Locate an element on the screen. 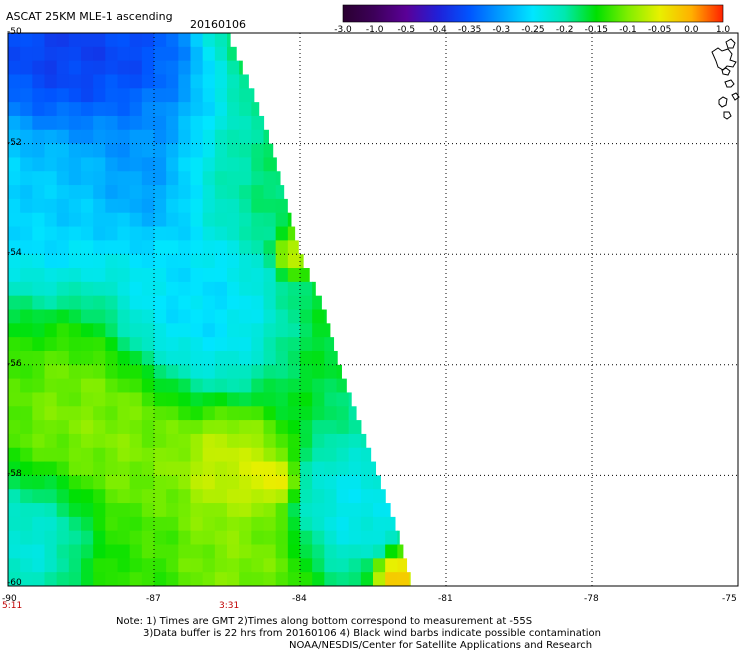 The image size is (740, 651). colorbar-tick-label: 1.0 is located at coordinates (723, 30).